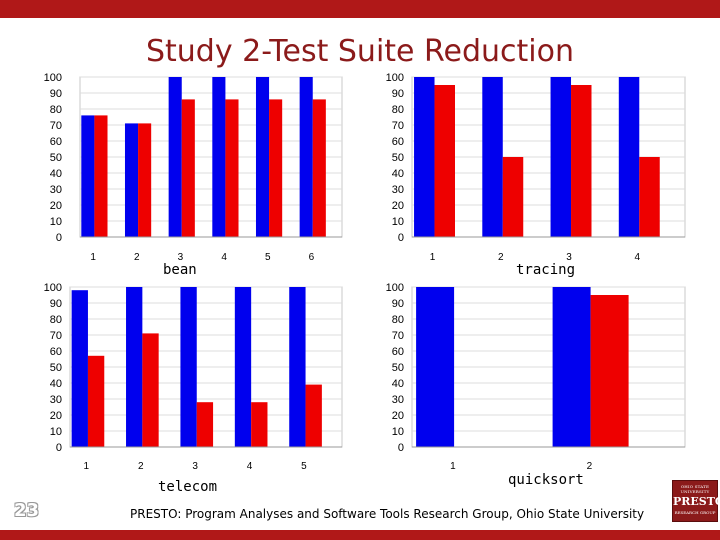 The image size is (720, 540). What do you see at coordinates (195, 466) in the screenshot?
I see `telecom-x-tick-label: 3` at bounding box center [195, 466].